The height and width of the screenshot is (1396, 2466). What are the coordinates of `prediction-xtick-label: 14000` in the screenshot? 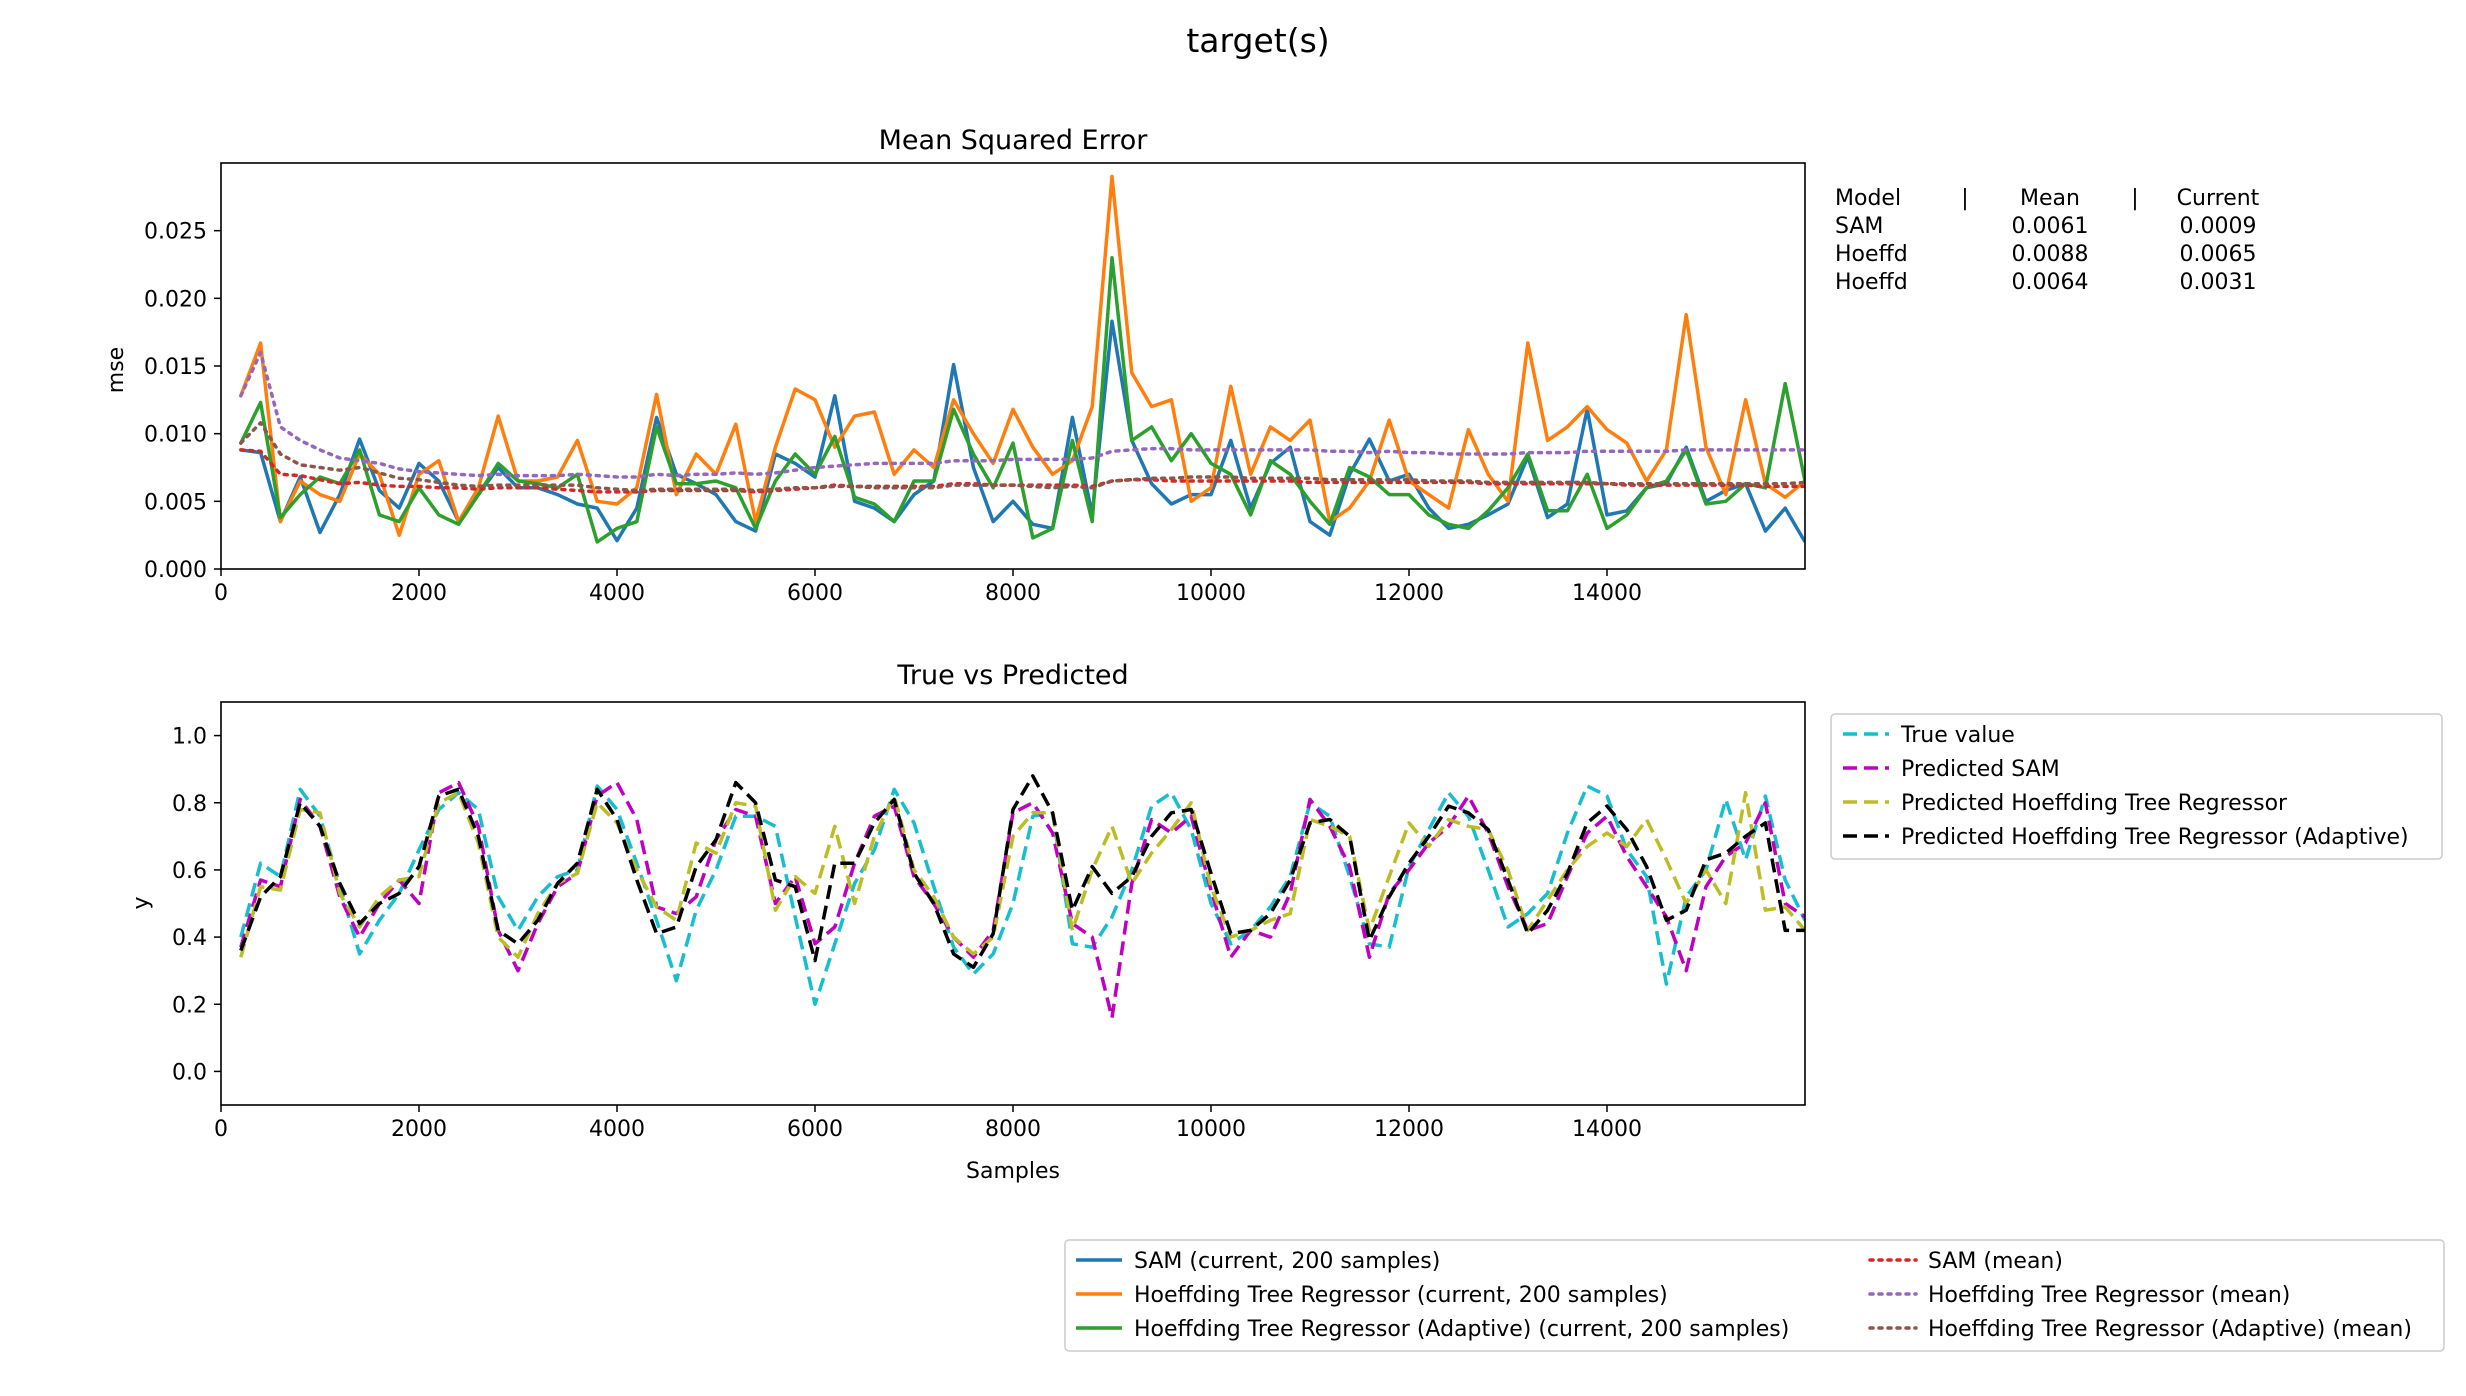 It's located at (1607, 1129).